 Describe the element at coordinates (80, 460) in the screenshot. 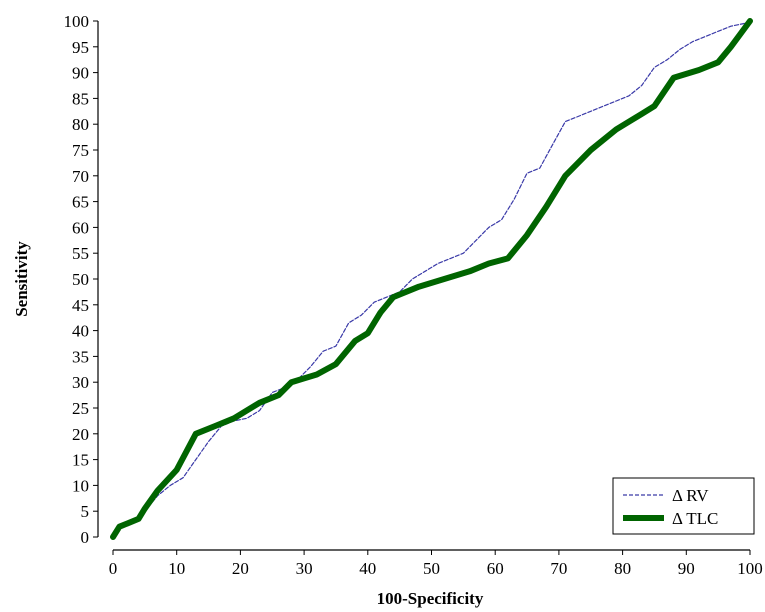

I see `y-tick-label: 15` at that location.